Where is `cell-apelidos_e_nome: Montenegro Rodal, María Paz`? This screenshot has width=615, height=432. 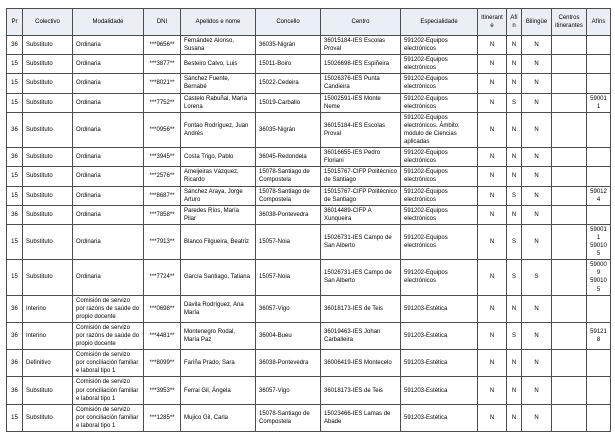 cell-apelidos_e_nome: Montenegro Rodal, María Paz is located at coordinates (218, 336).